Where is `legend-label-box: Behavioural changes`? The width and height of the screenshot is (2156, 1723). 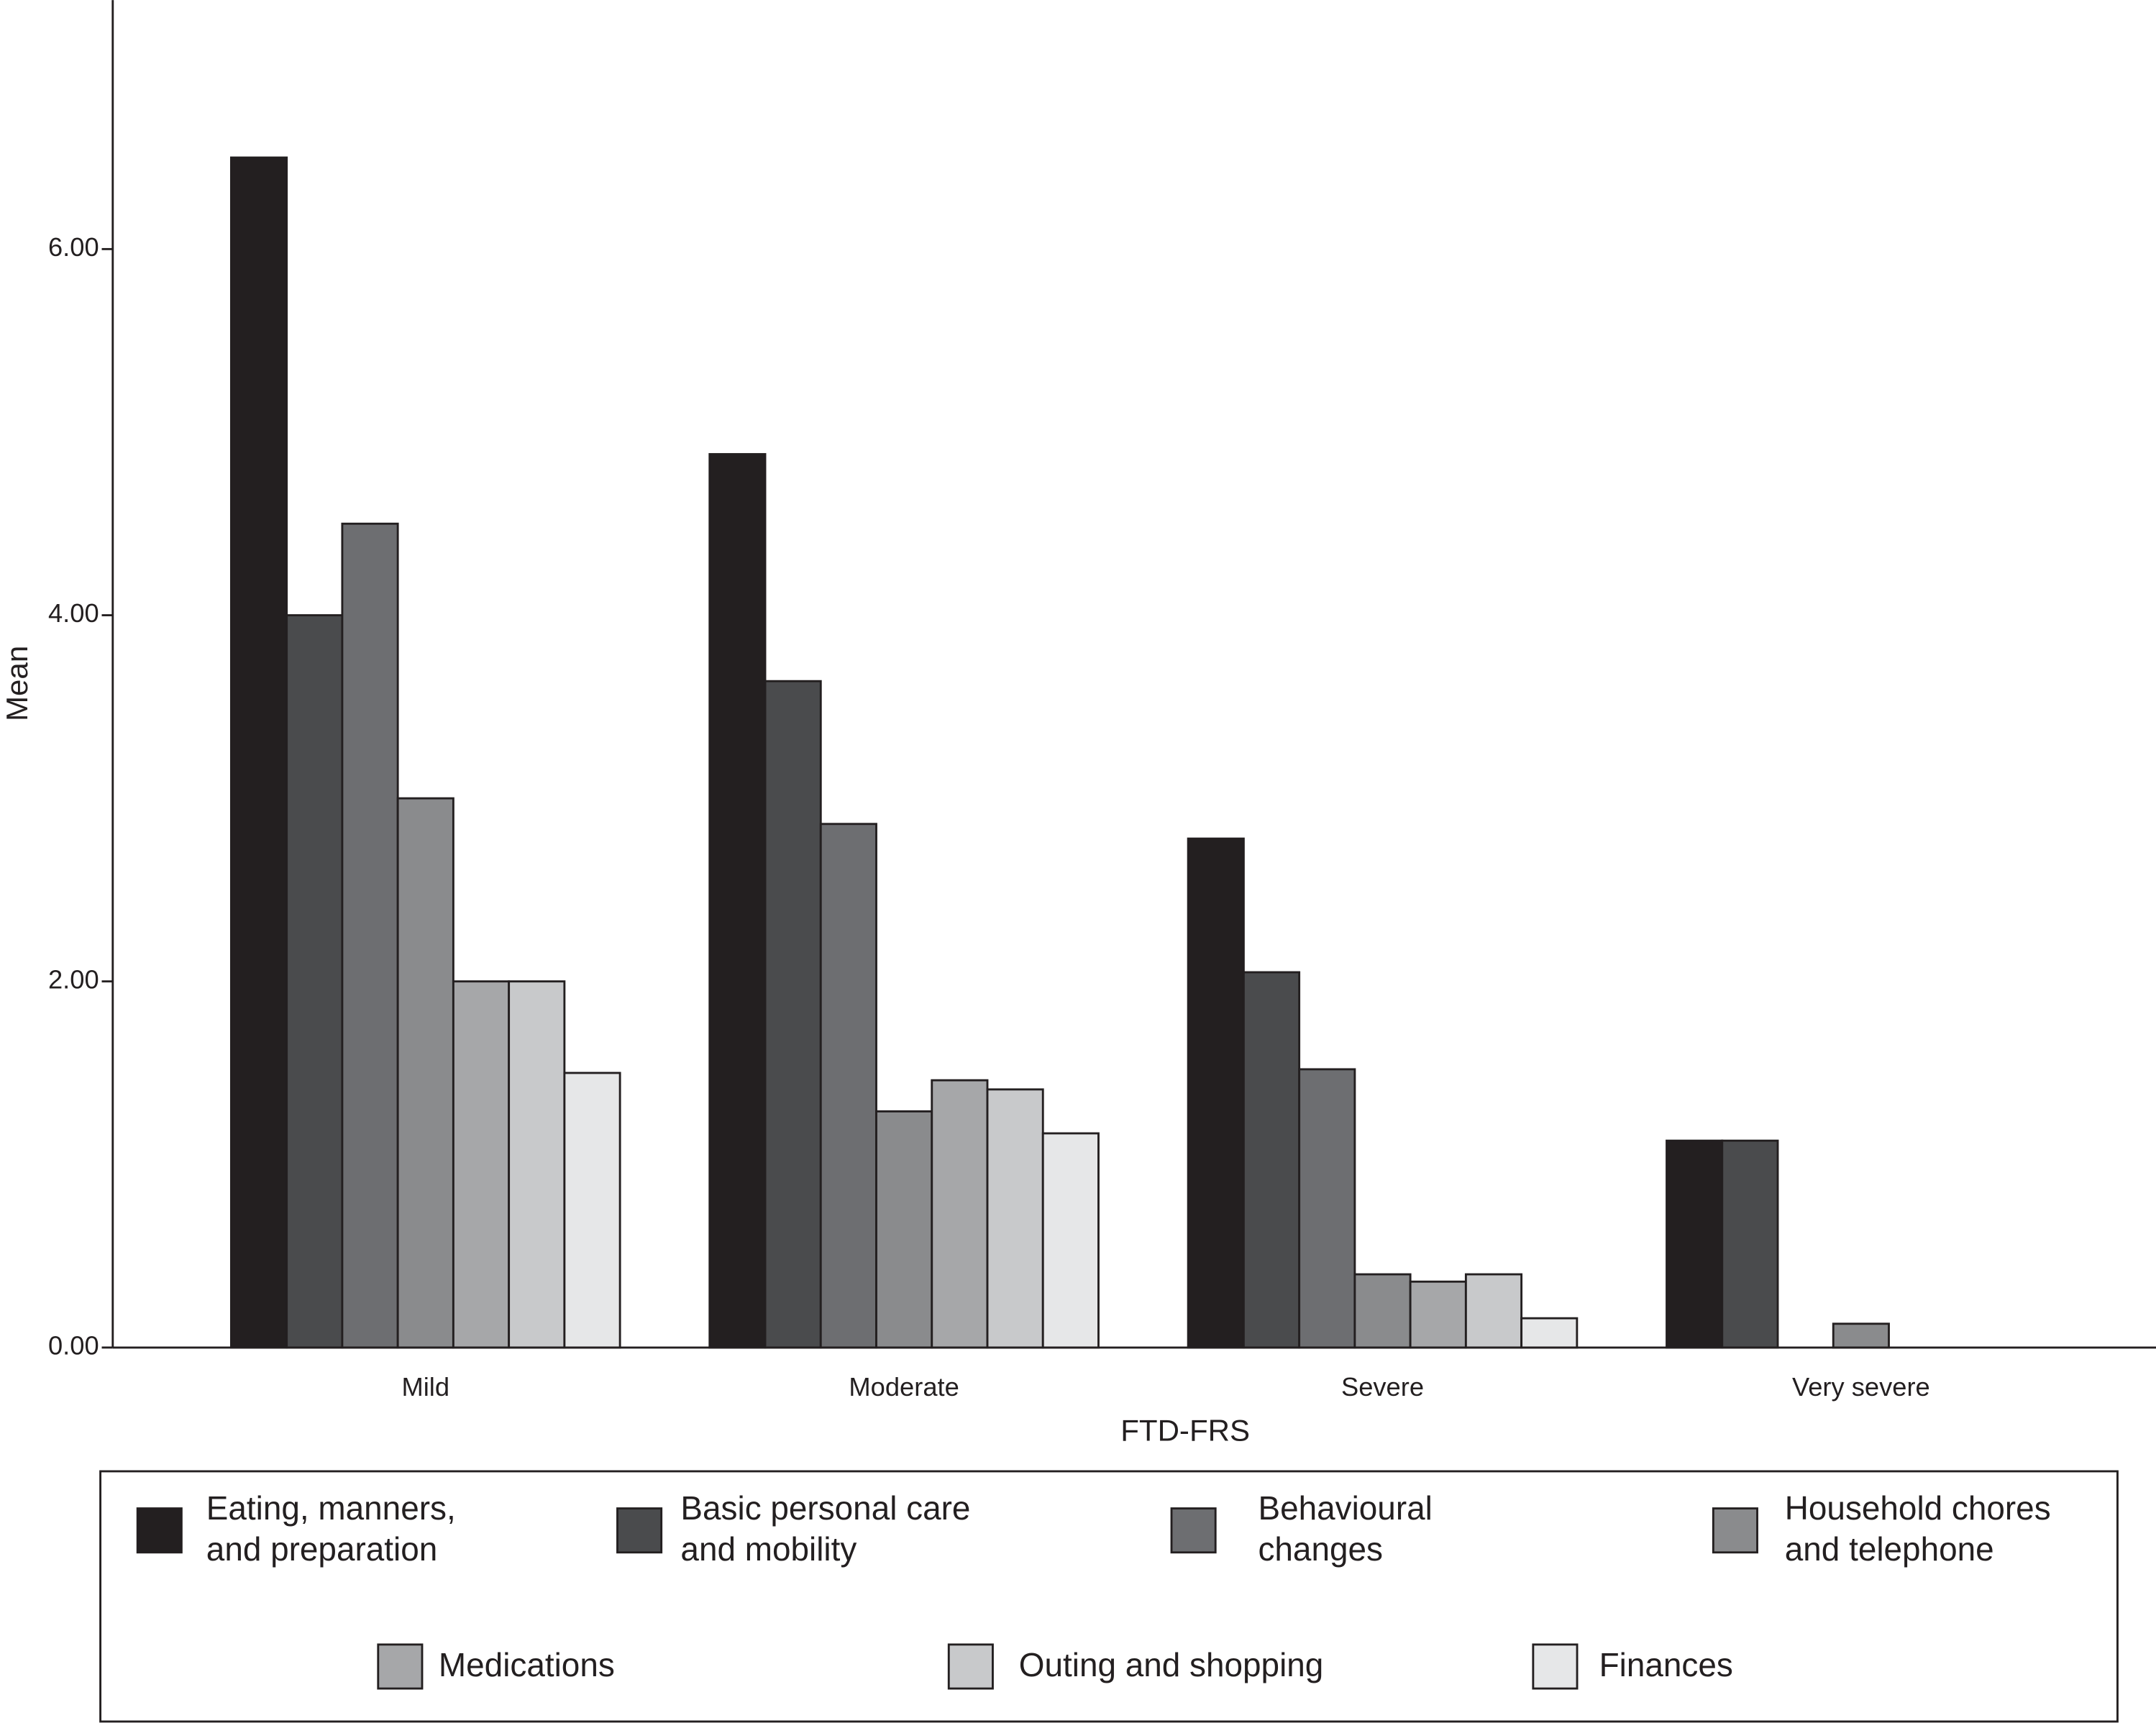 legend-label-box: Behavioural changes is located at coordinates (1375, 1531).